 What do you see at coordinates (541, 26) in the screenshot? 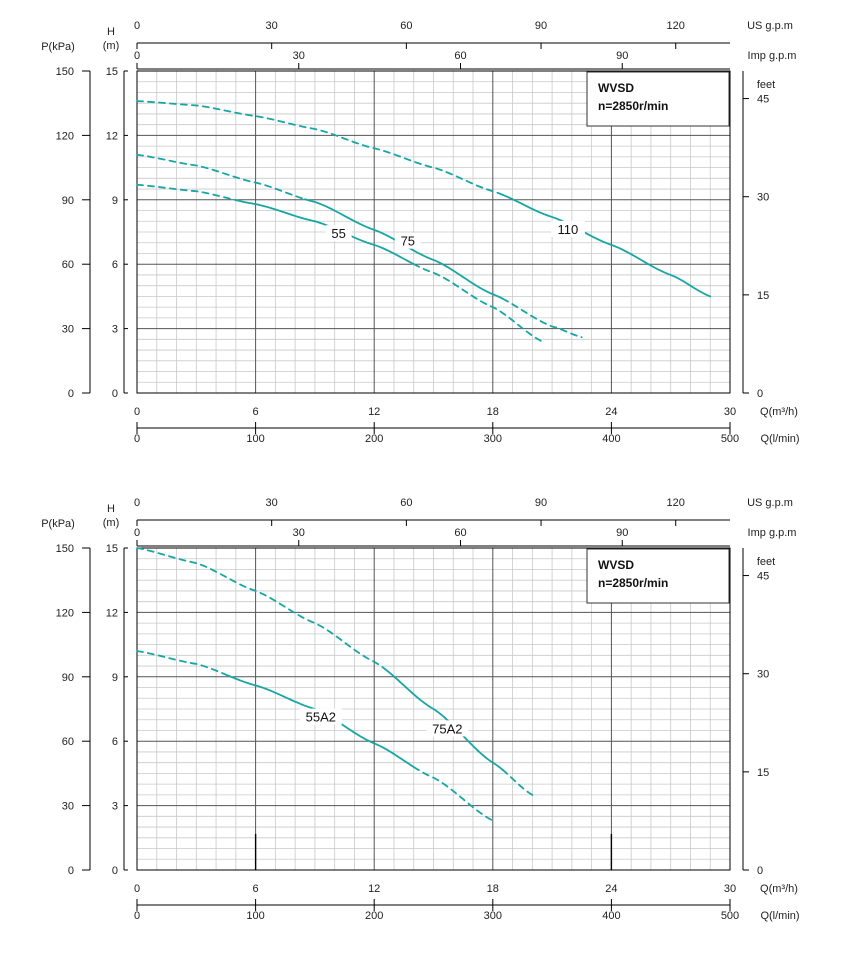
I see `us-gpm-tick-label: 90` at bounding box center [541, 26].